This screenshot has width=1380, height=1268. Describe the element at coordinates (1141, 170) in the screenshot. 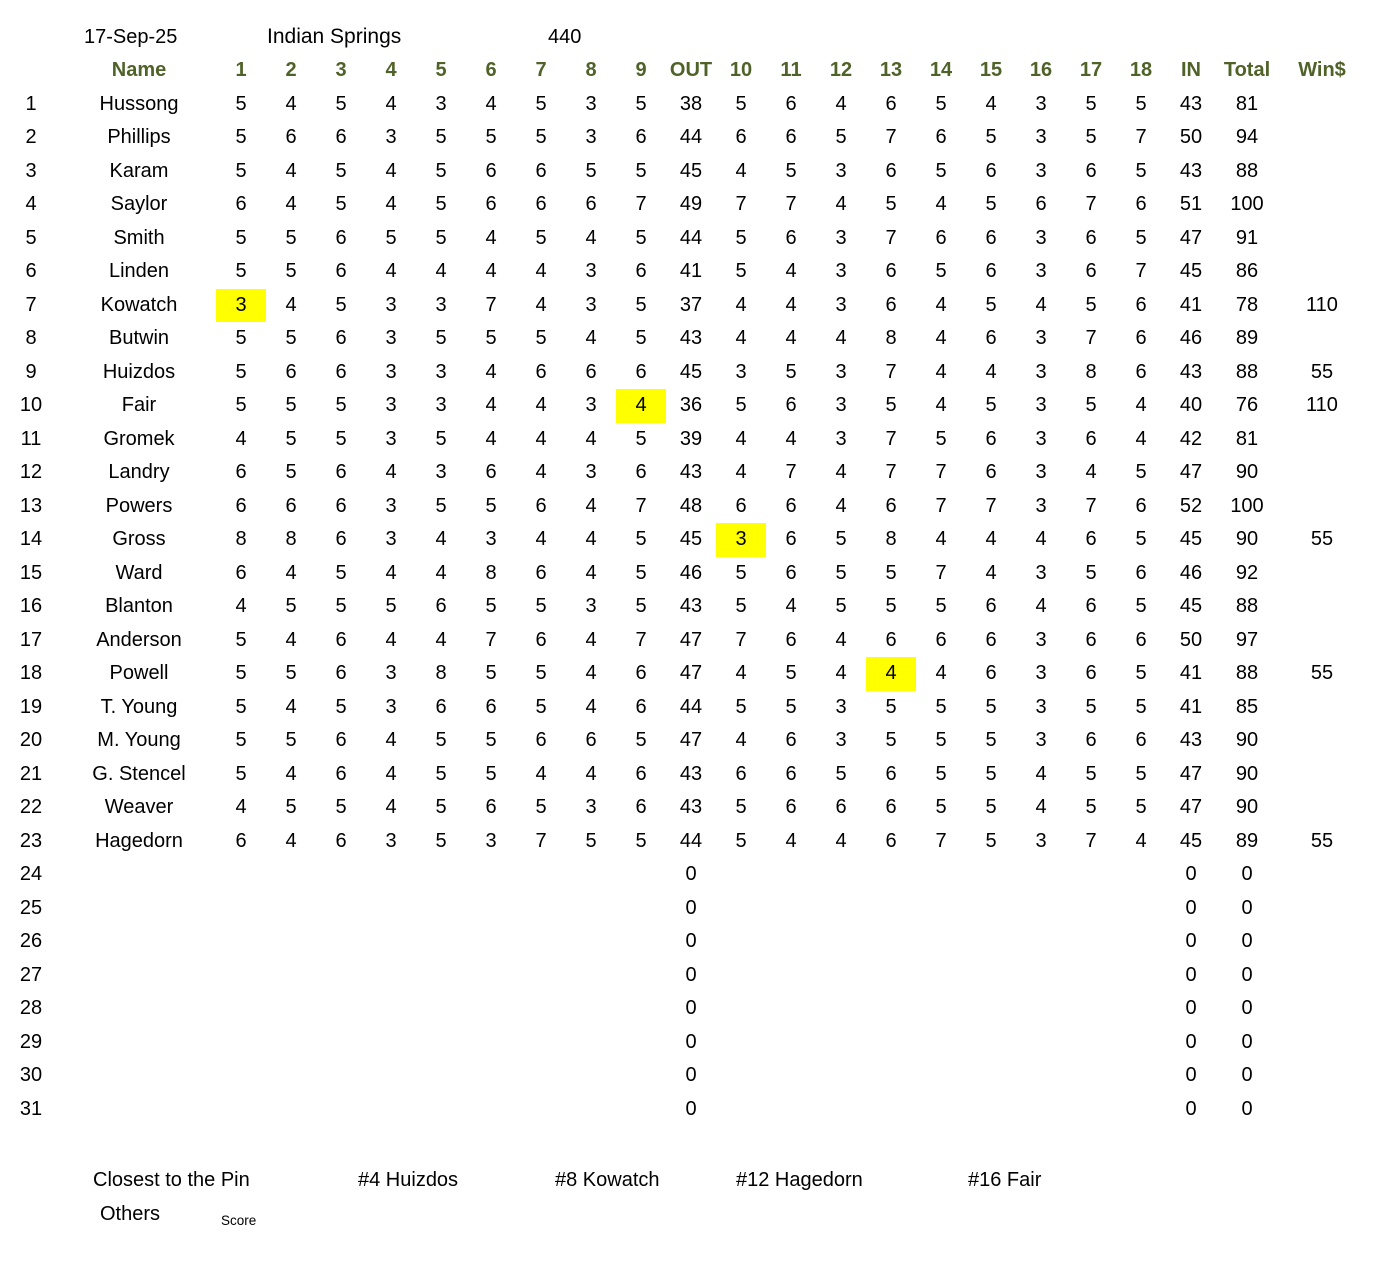

I see `hole-18: 5` at that location.